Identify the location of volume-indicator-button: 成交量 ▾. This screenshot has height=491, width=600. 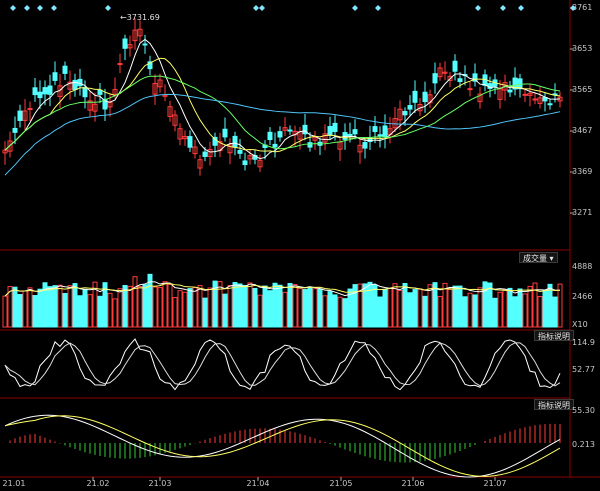
(538, 257).